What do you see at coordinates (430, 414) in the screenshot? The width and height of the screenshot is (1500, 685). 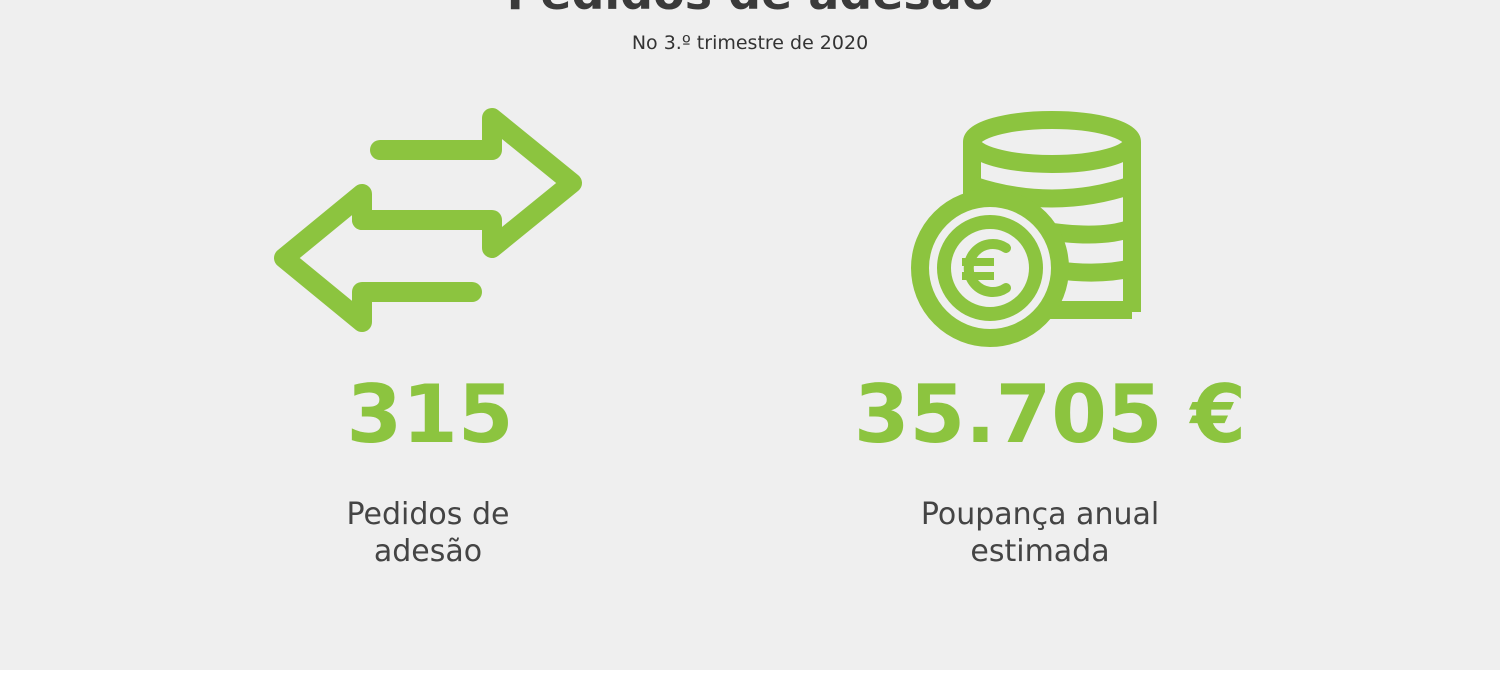 I see `stat-value: 315` at bounding box center [430, 414].